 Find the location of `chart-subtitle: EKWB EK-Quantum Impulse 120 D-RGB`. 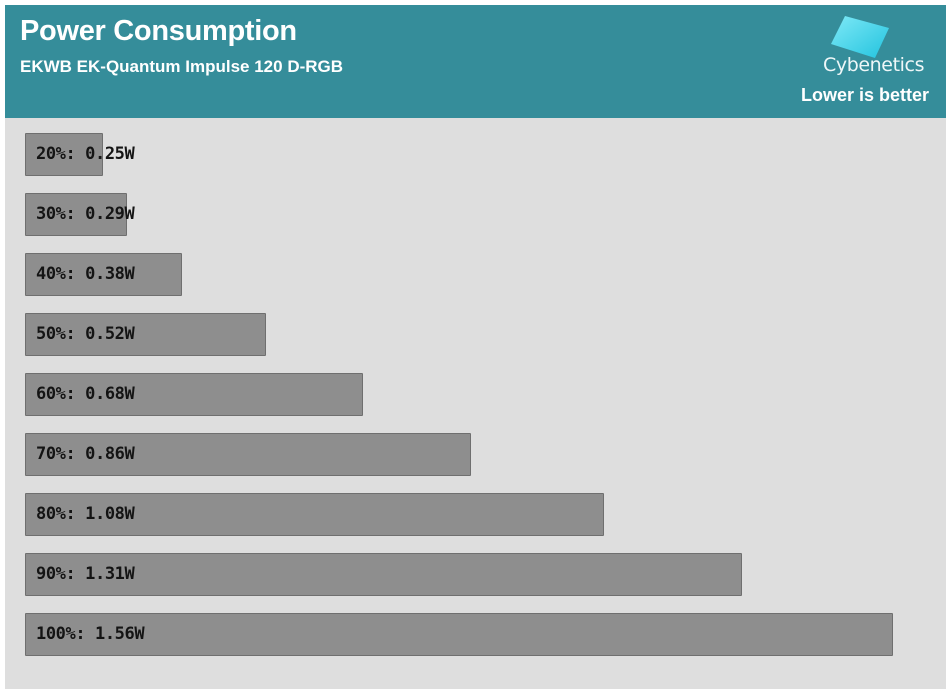

chart-subtitle: EKWB EK-Quantum Impulse 120 D-RGB is located at coordinates (182, 66).